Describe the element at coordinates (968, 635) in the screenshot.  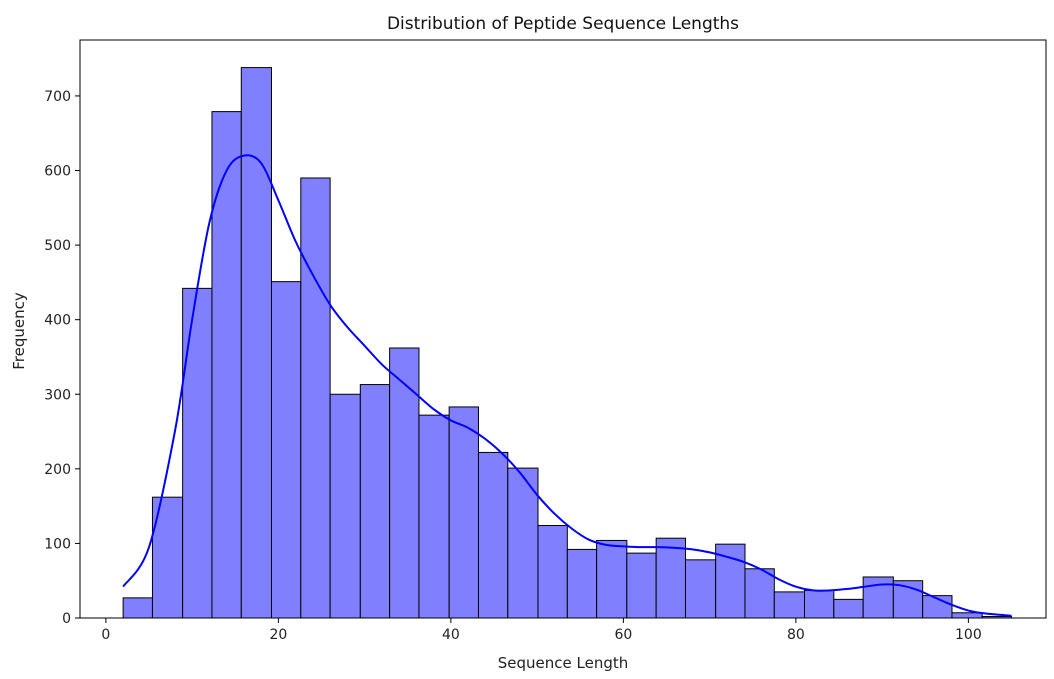
I see `x-tick-label: 100` at that location.